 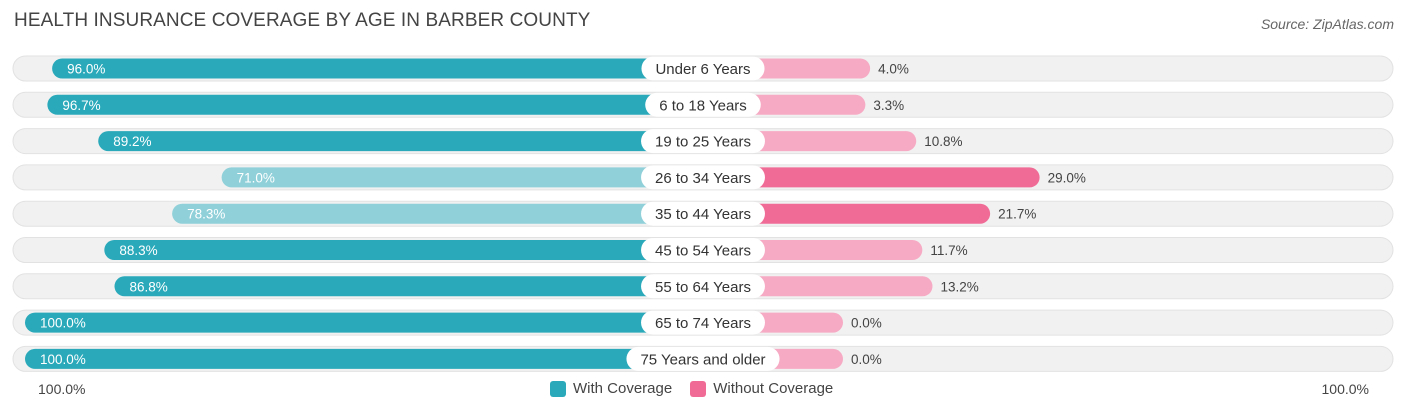 I want to click on category-label: 75 Years and older, so click(x=702, y=359).